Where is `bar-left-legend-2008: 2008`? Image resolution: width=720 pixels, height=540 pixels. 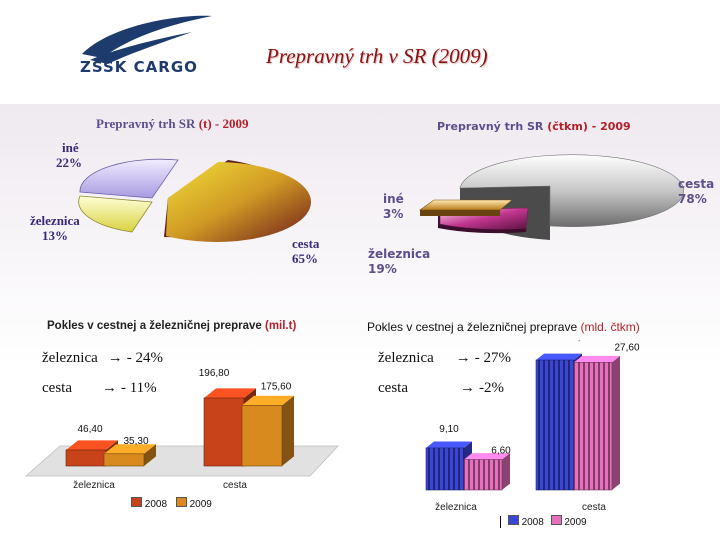 bar-left-legend-2008: 2008 is located at coordinates (156, 504).